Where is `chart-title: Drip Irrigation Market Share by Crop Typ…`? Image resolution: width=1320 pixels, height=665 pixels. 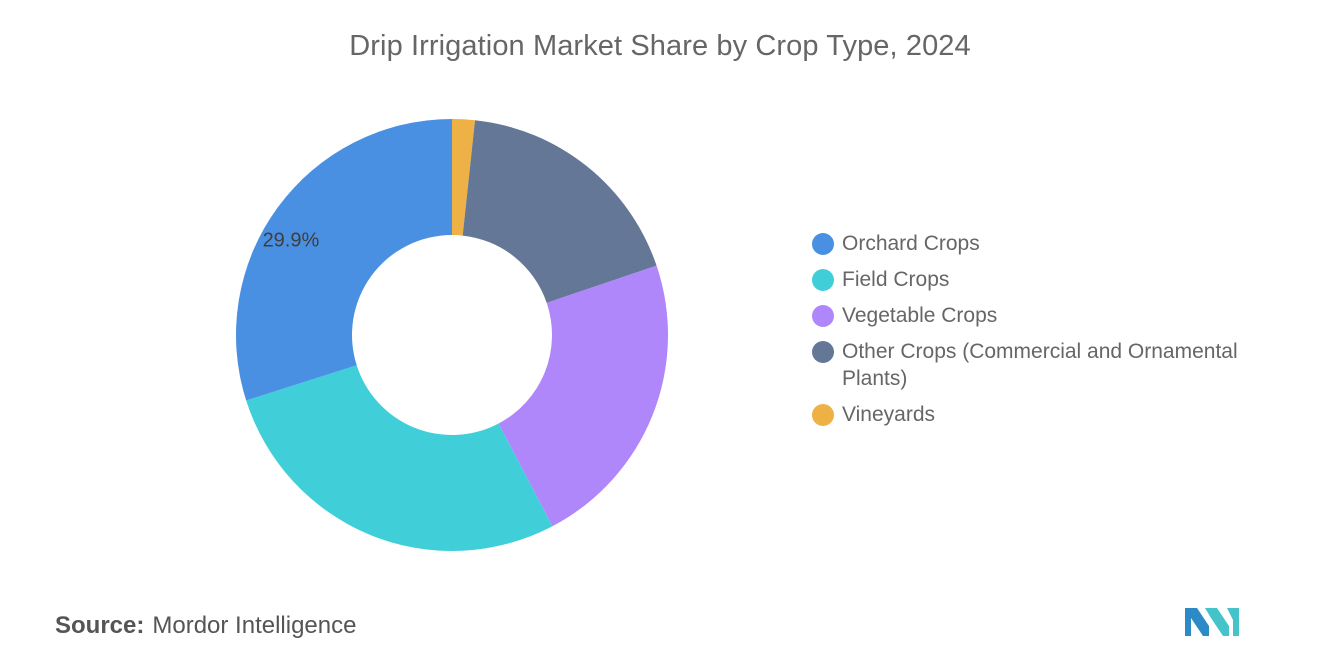 chart-title: Drip Irrigation Market Share by Crop Typ… is located at coordinates (660, 46).